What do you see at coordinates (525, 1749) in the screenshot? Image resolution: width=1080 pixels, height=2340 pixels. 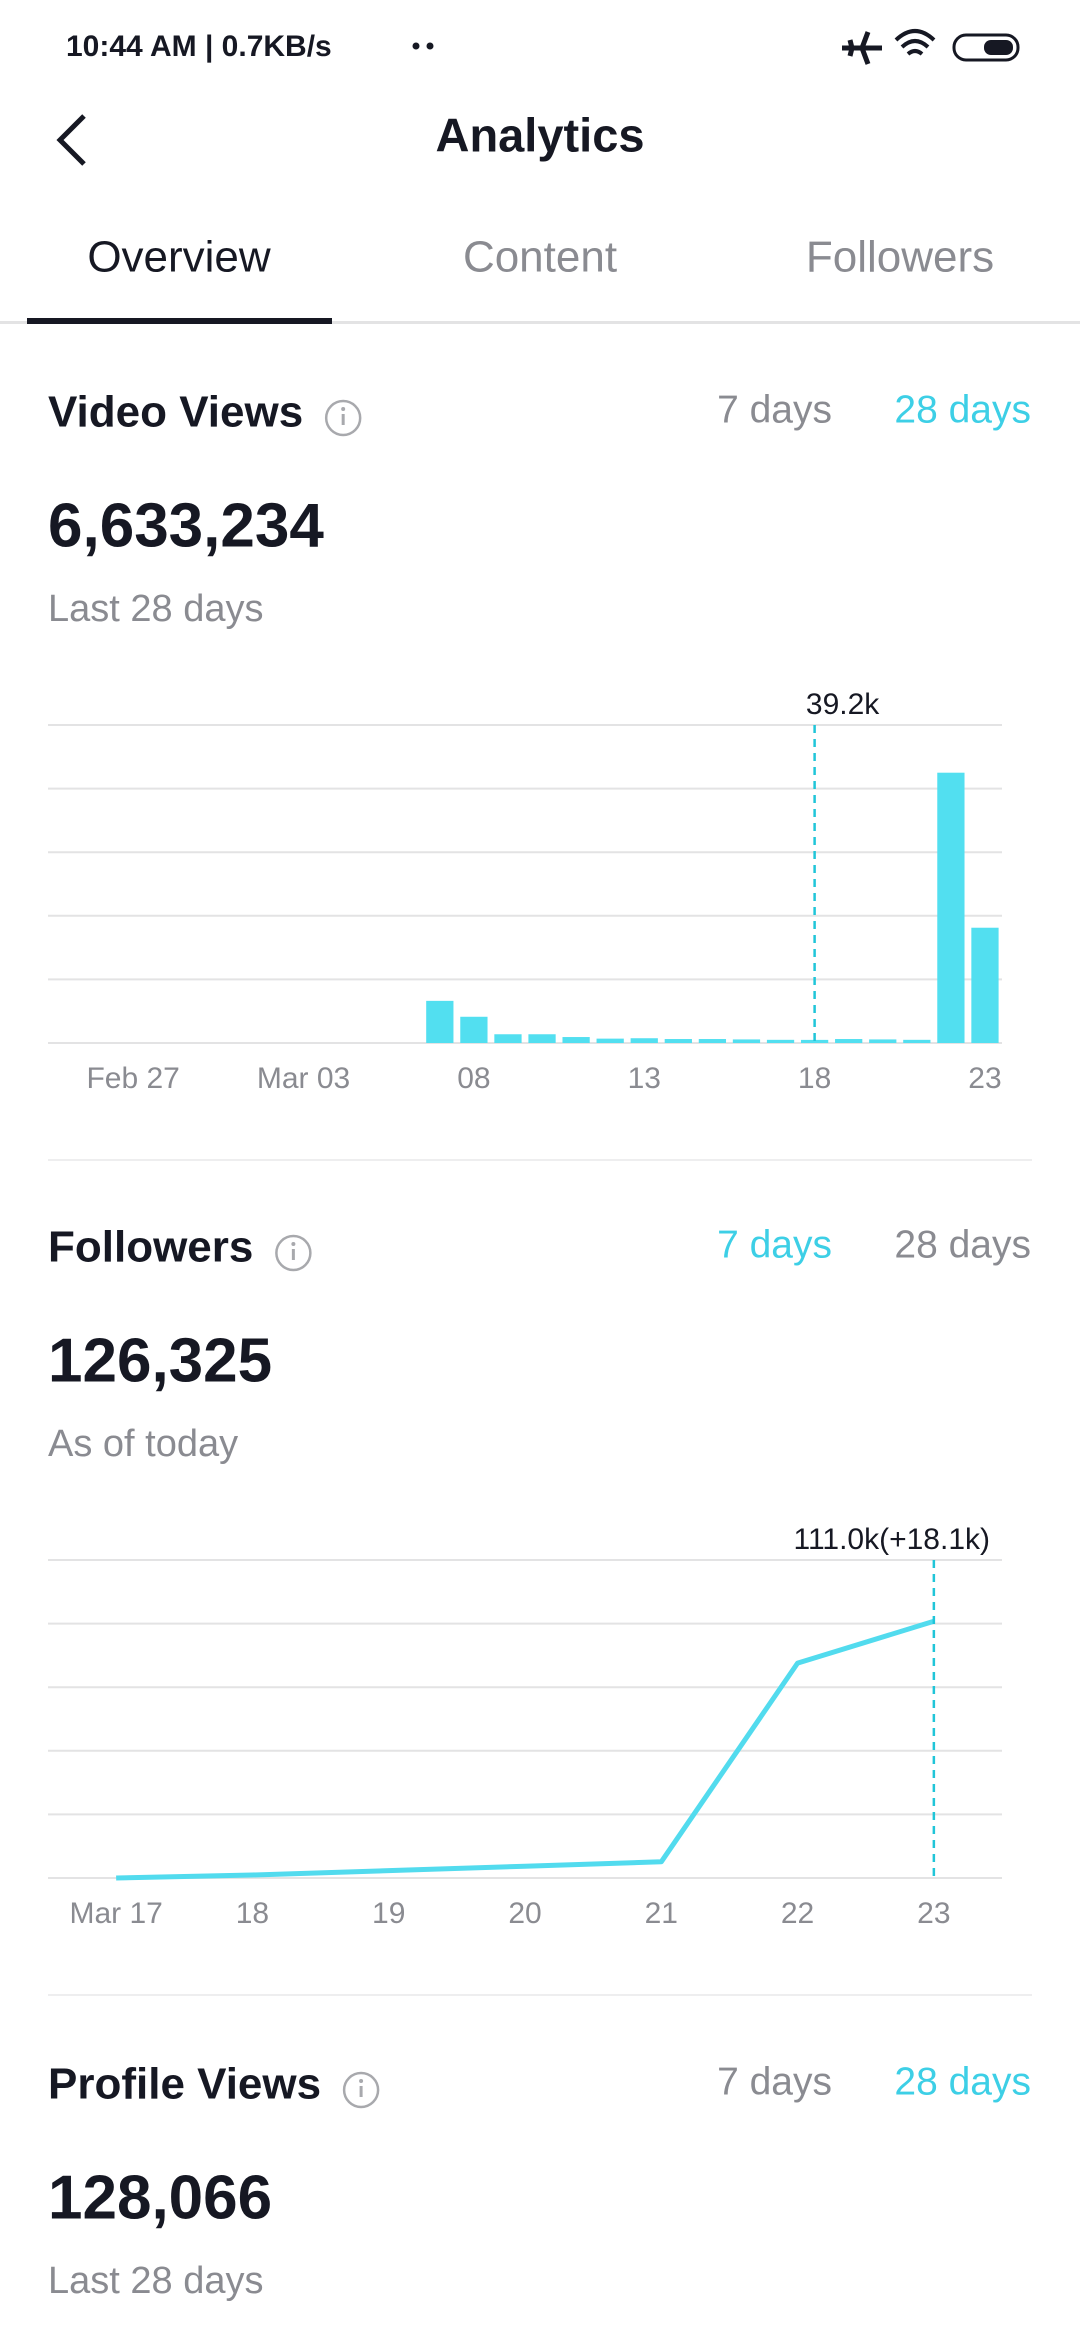 I see `line` at bounding box center [525, 1749].